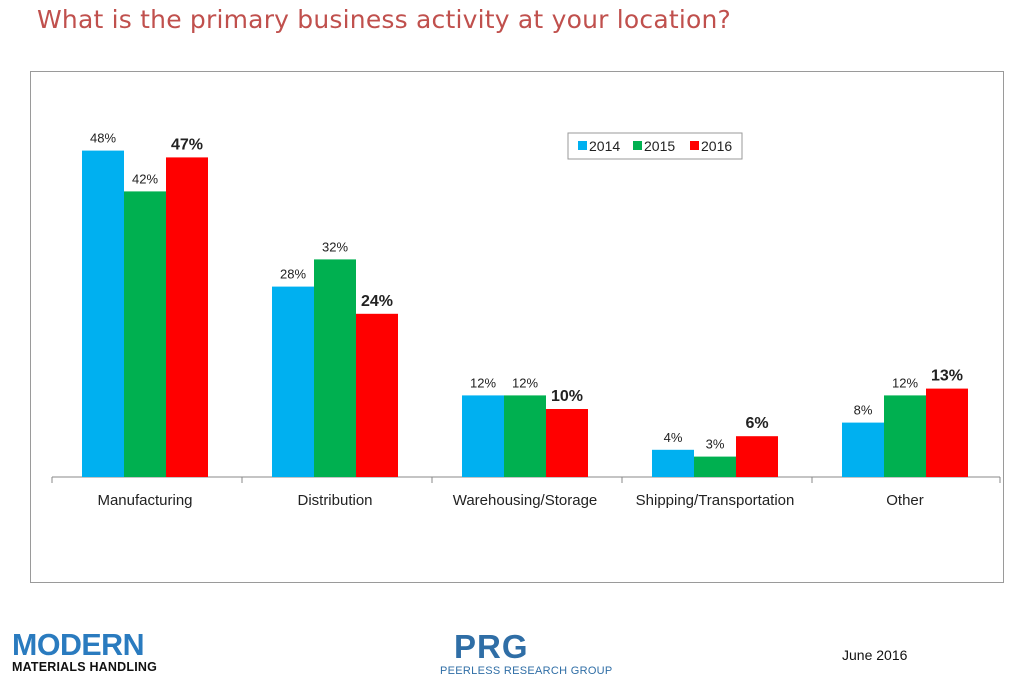 The image size is (1017, 687). I want to click on category-label-4: Other, so click(905, 500).